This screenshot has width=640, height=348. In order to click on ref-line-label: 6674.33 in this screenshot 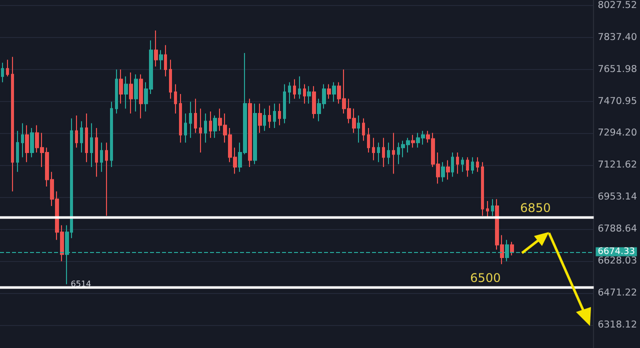, I will do `click(616, 251)`.